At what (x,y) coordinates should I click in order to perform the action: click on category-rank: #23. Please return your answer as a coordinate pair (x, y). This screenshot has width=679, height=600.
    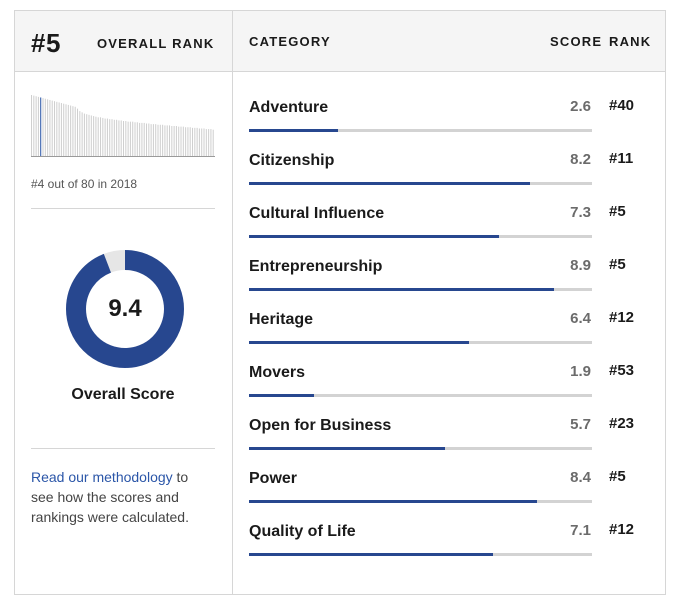
    Looking at the image, I should click on (622, 423).